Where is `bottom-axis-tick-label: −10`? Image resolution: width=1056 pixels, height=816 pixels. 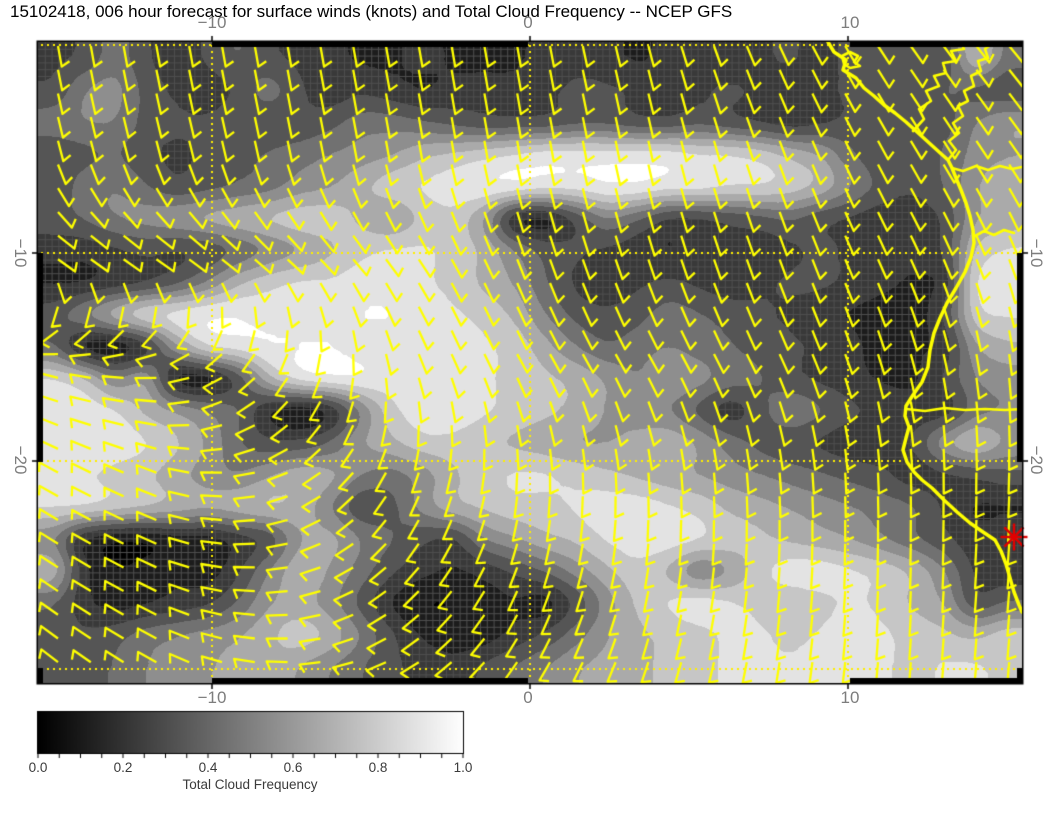
bottom-axis-tick-label: −10 is located at coordinates (212, 697).